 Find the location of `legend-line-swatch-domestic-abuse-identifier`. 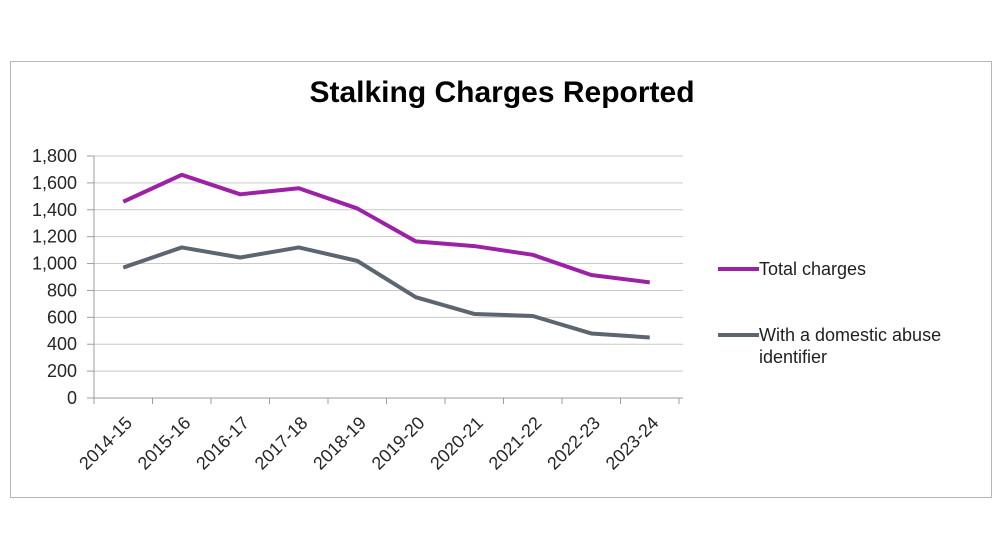

legend-line-swatch-domestic-abuse-identifier is located at coordinates (738, 335).